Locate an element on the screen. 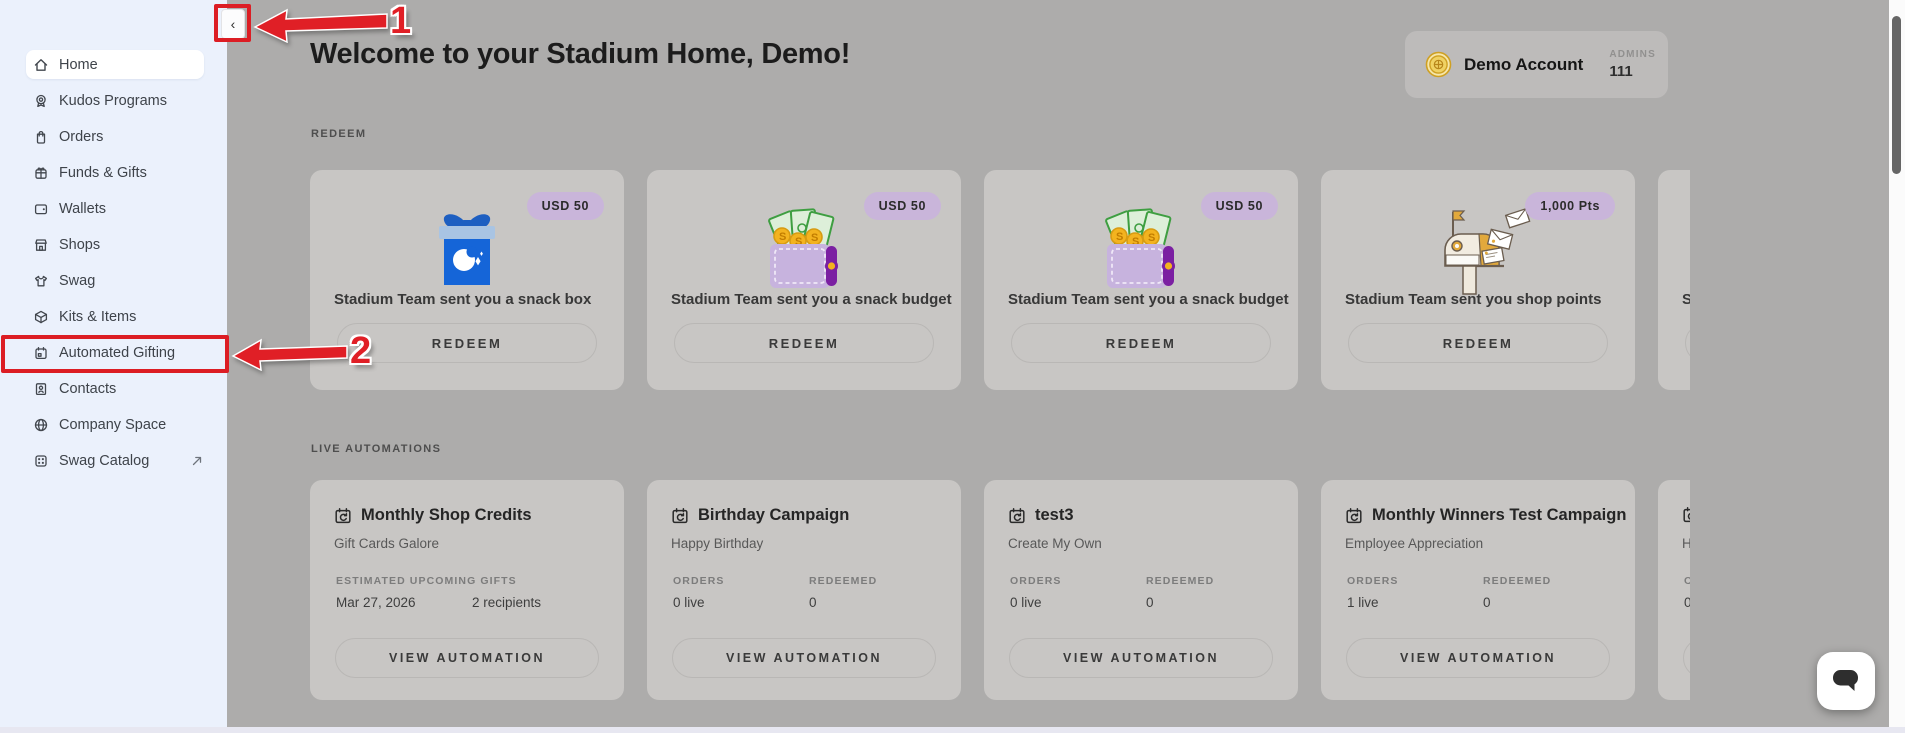  automation-title: Monthly Shop Credits is located at coordinates (446, 515).